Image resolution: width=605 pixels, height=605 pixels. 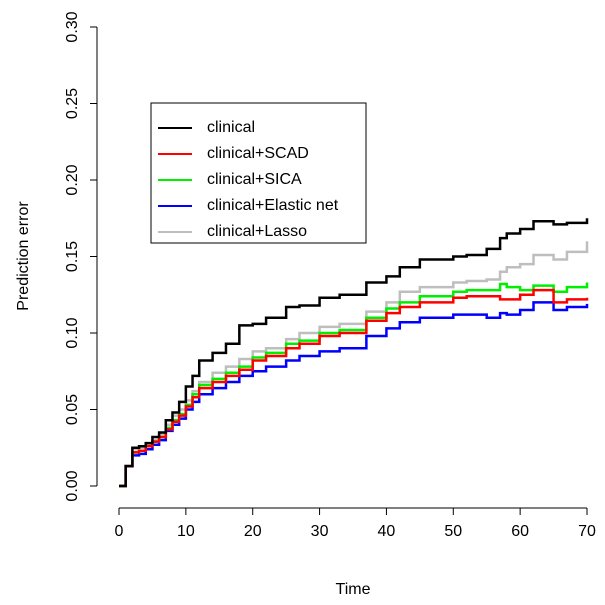 What do you see at coordinates (254, 179) in the screenshot?
I see `legend-label: clinical+SICA` at bounding box center [254, 179].